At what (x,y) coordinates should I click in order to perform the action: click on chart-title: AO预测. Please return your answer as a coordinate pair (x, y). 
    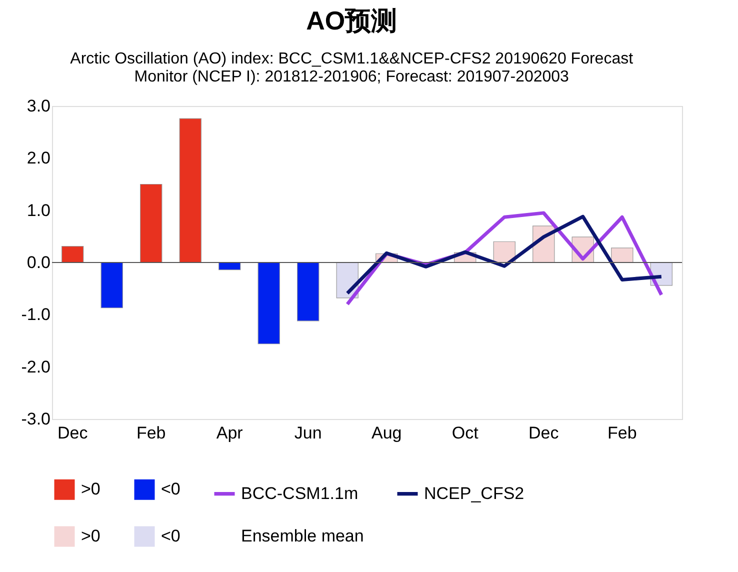
    Looking at the image, I should click on (352, 21).